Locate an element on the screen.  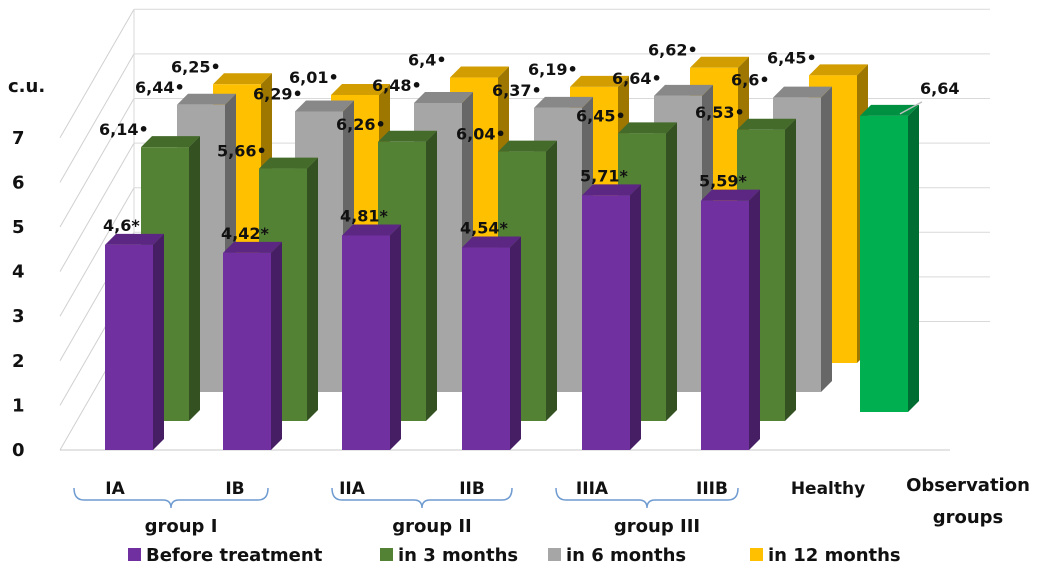
bar-0-5-side is located at coordinates (754, 319).